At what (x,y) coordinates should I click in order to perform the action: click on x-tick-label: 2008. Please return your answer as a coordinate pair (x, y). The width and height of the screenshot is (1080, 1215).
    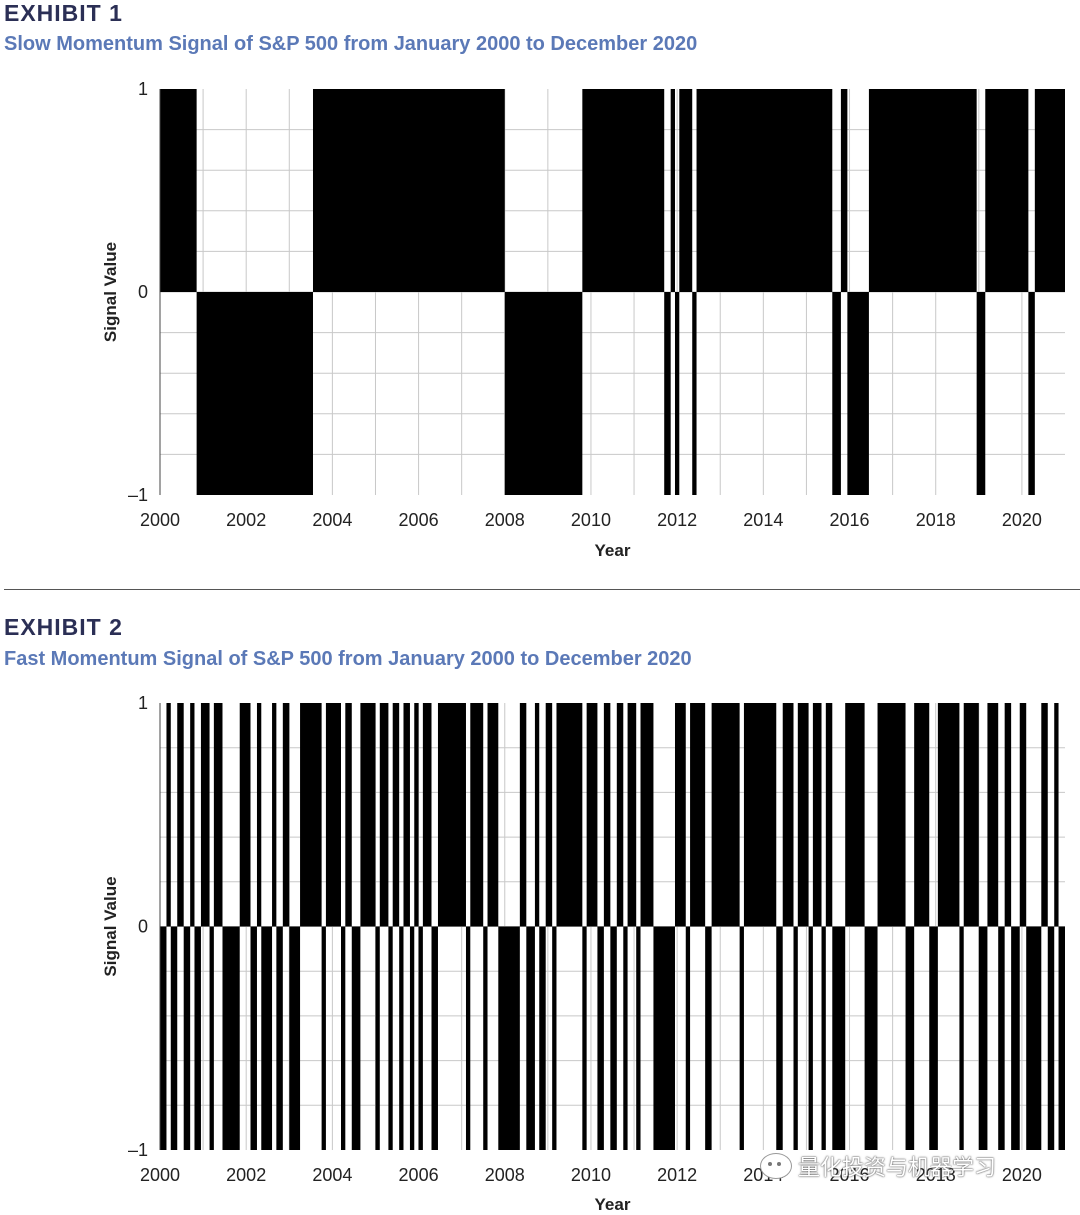
    Looking at the image, I should click on (505, 1175).